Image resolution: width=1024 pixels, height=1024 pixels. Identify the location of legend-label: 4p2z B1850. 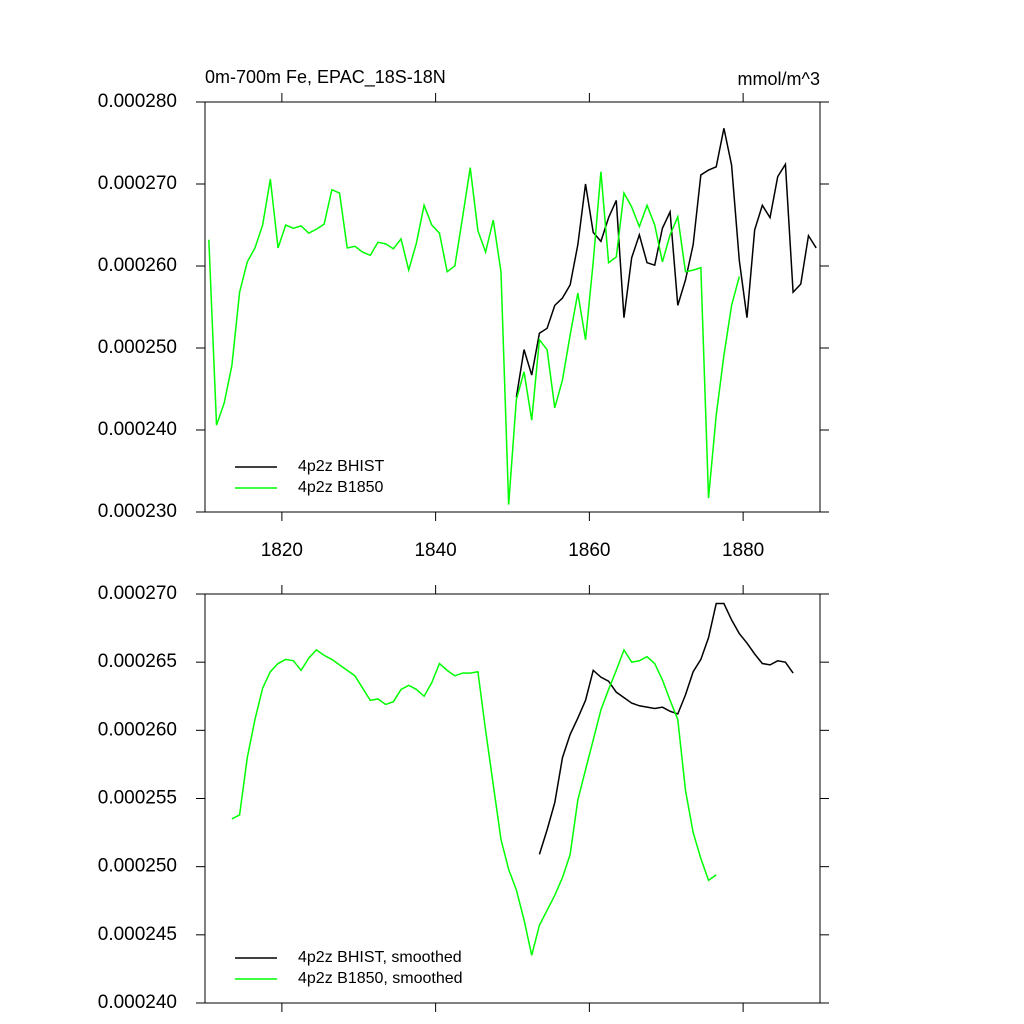
(341, 487).